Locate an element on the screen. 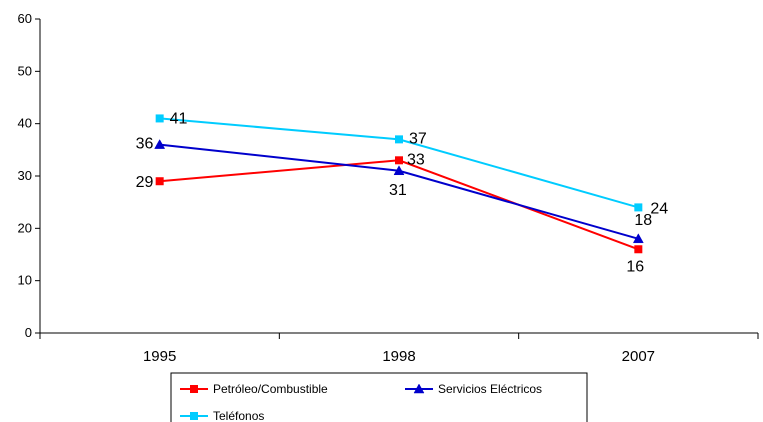 This screenshot has height=422, width=763. data-label: 41 is located at coordinates (179, 118).